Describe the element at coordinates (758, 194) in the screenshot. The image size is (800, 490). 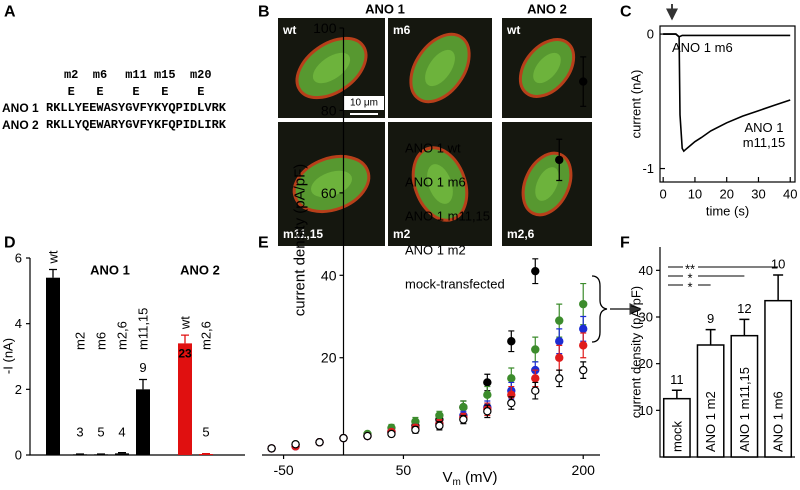
I see `x-tick-label: 30` at that location.